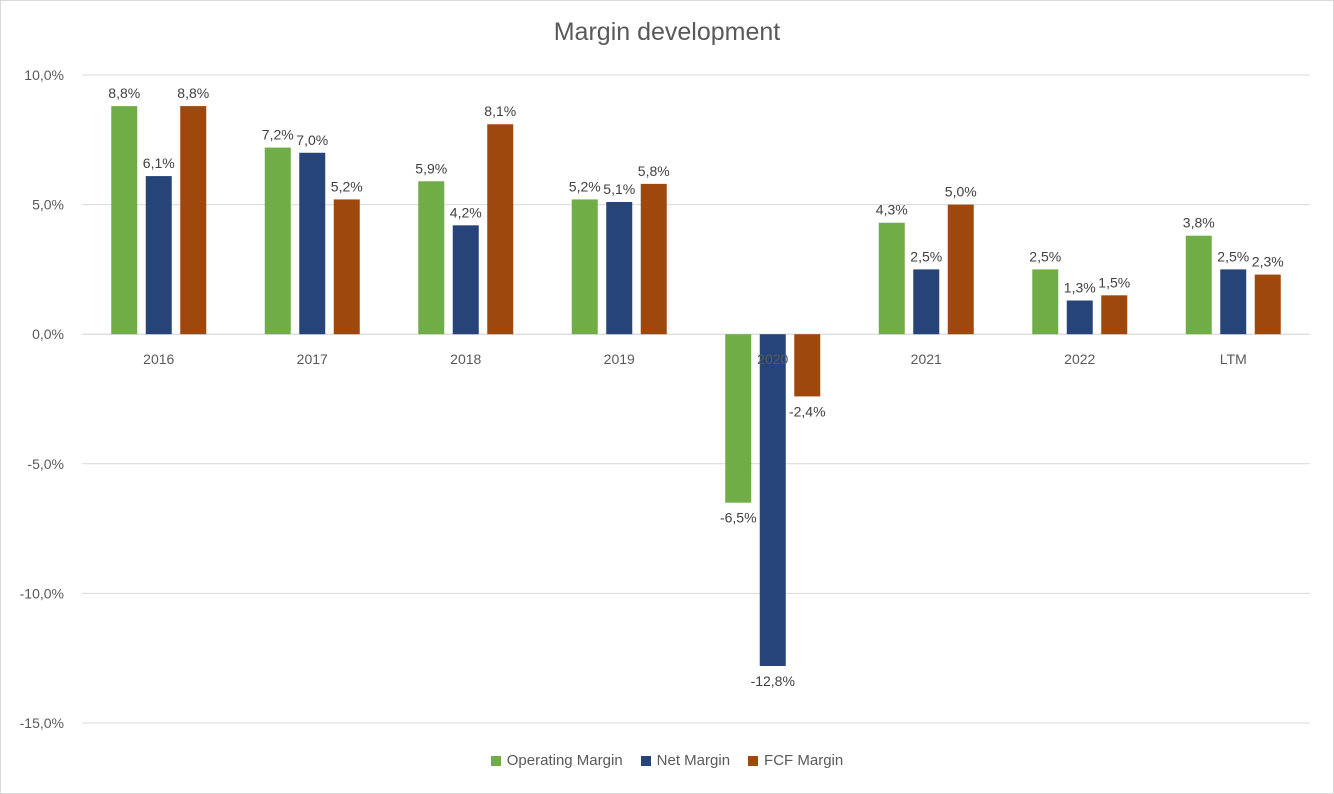 This screenshot has height=794, width=1334. Describe the element at coordinates (312, 140) in the screenshot. I see `data-label: 7,0%` at that location.